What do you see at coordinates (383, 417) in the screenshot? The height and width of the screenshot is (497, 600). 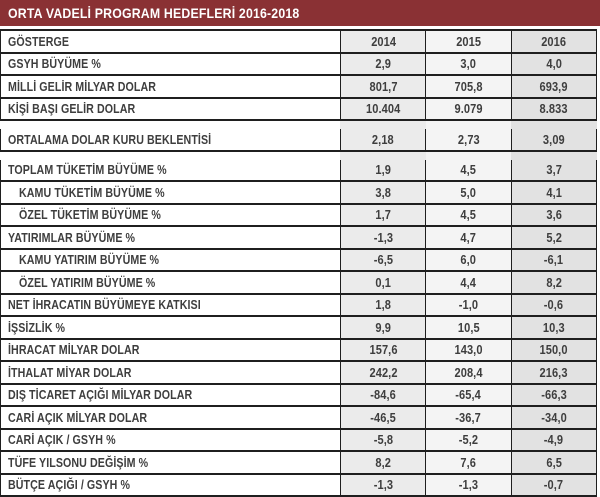 I see `cell-2014: -46,5` at bounding box center [383, 417].